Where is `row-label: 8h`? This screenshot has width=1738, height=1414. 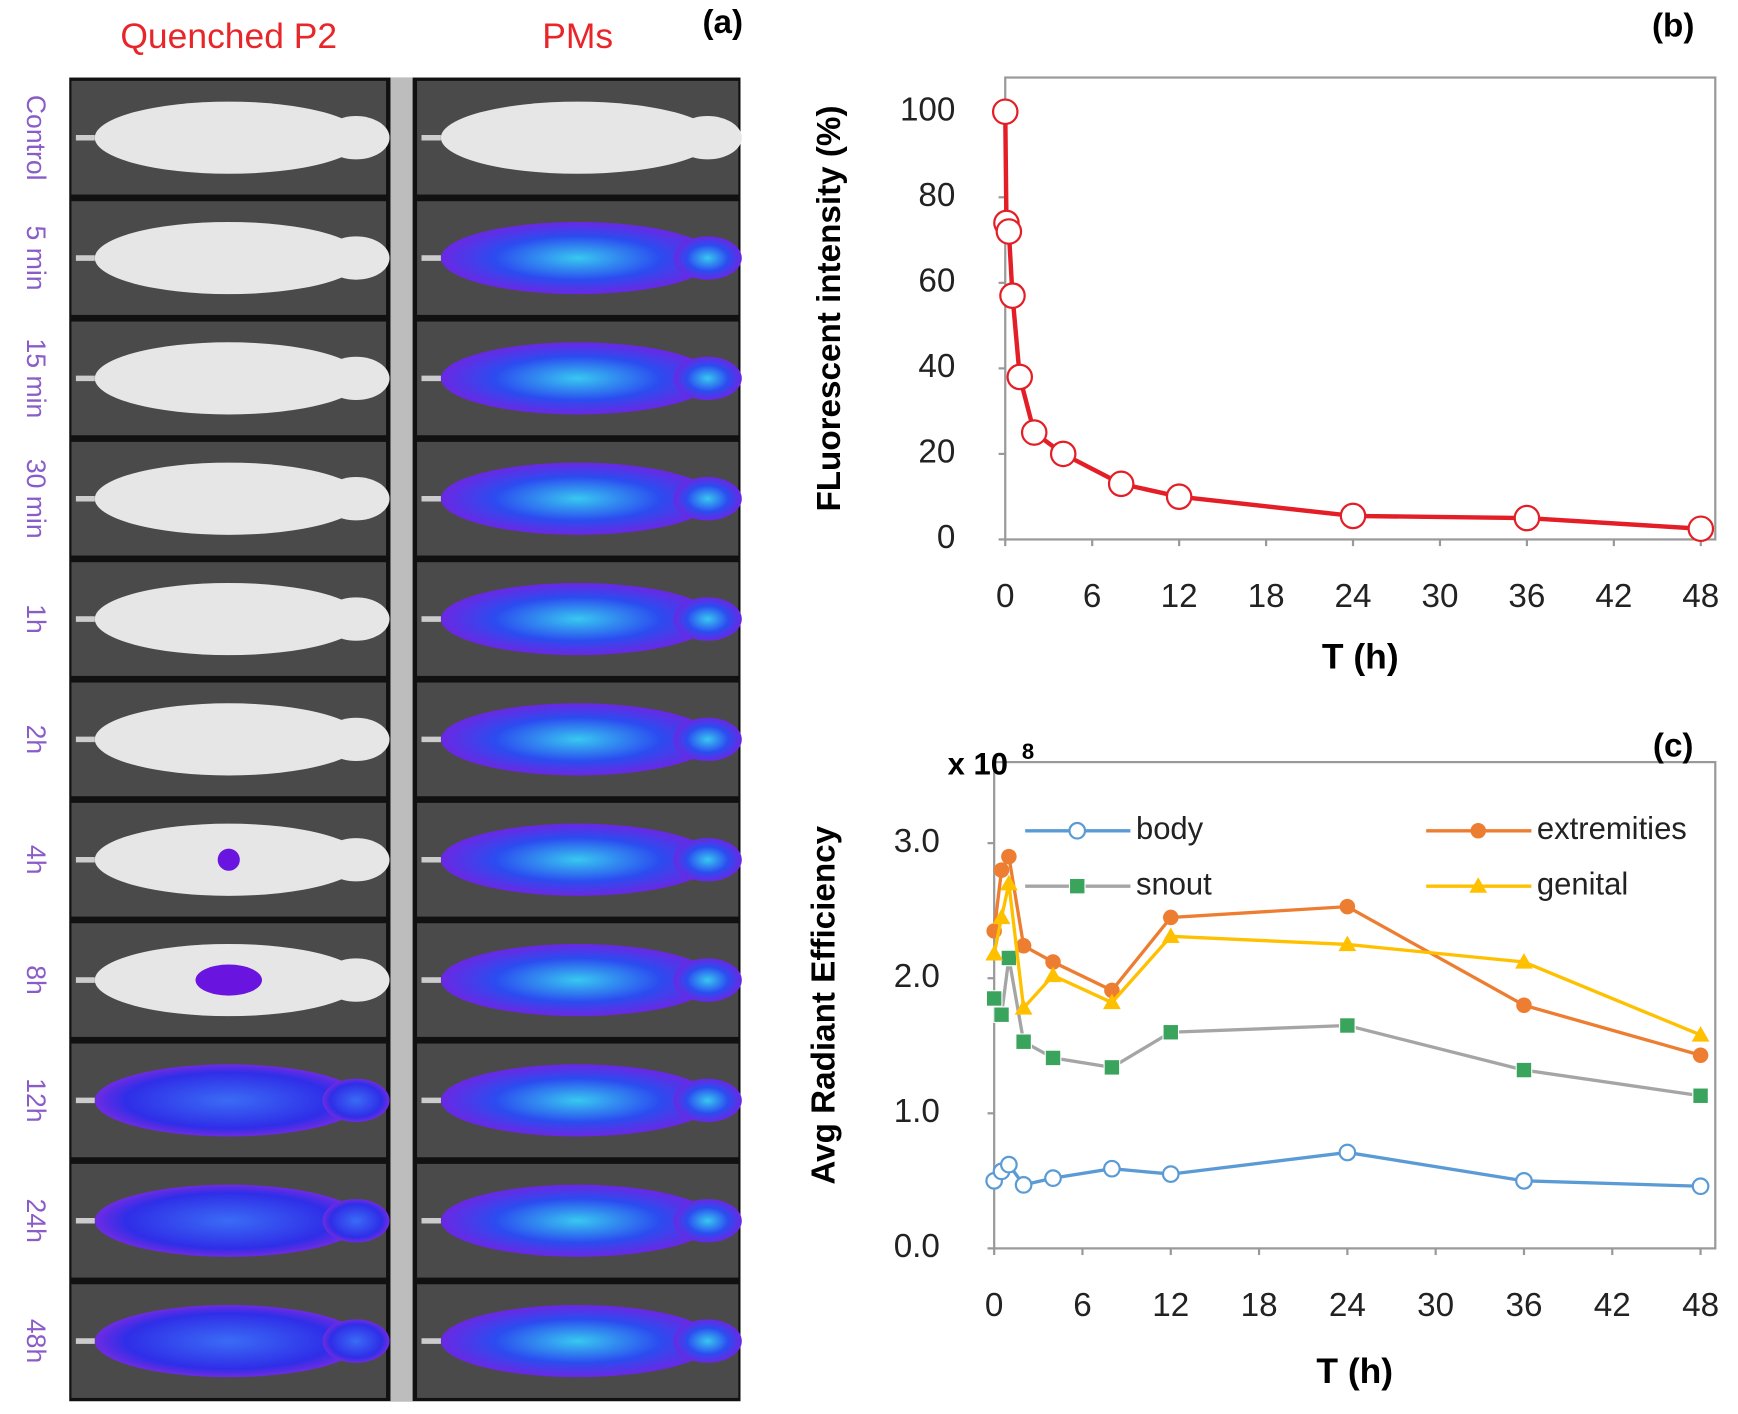
row-label: 8h is located at coordinates (36, 980).